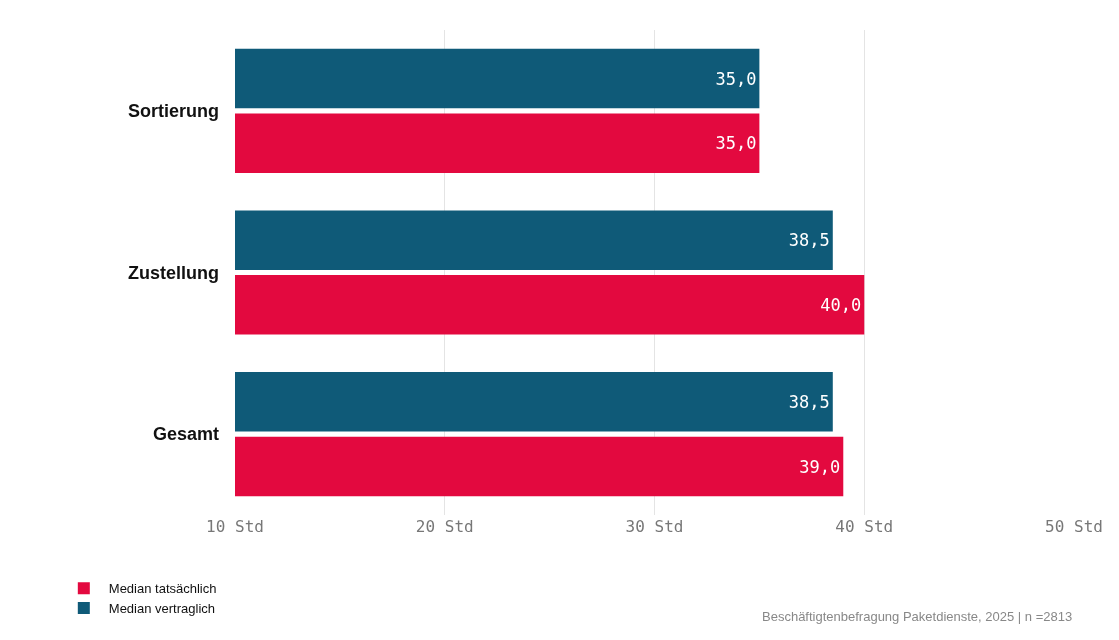  I want to click on text: Beschäftigtenbefragung Paketdienste, 2025 | n =2813, so click(917, 616).